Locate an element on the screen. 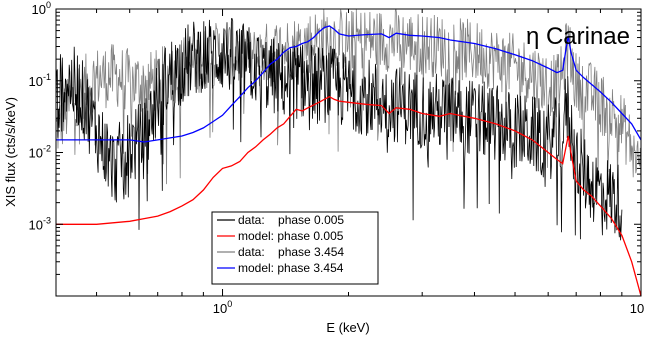 This screenshot has height=341, width=651. x-tick-label-0: 100 is located at coordinates (222, 307).